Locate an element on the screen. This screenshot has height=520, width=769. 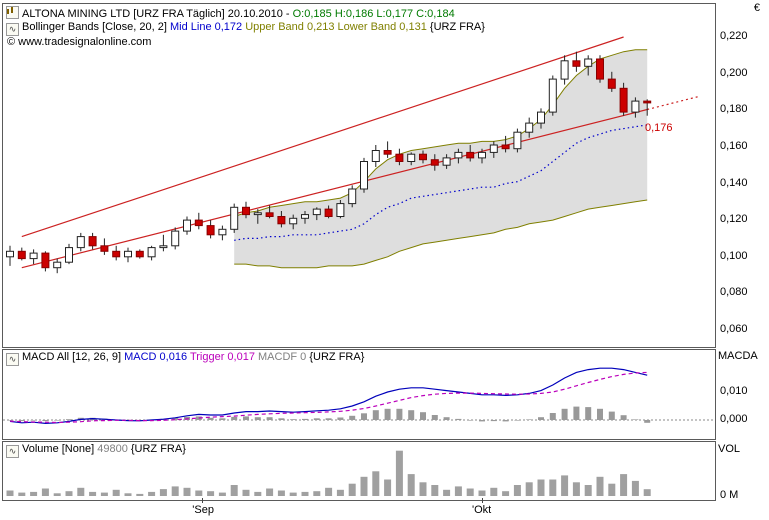
volume-panel: ∿ Volume [None] 49800 {URZ FRA} is located at coordinates (359, 471).